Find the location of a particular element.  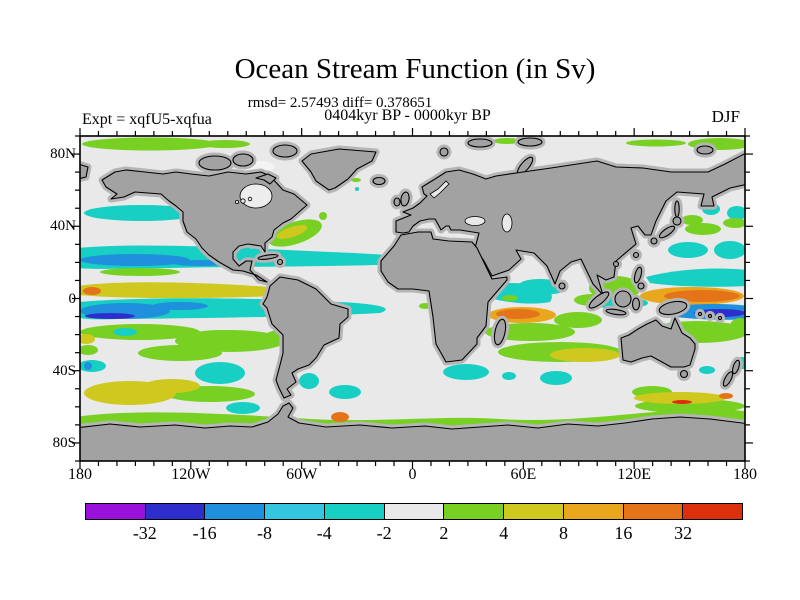

land-new-zealand-south is located at coordinates (728, 379).